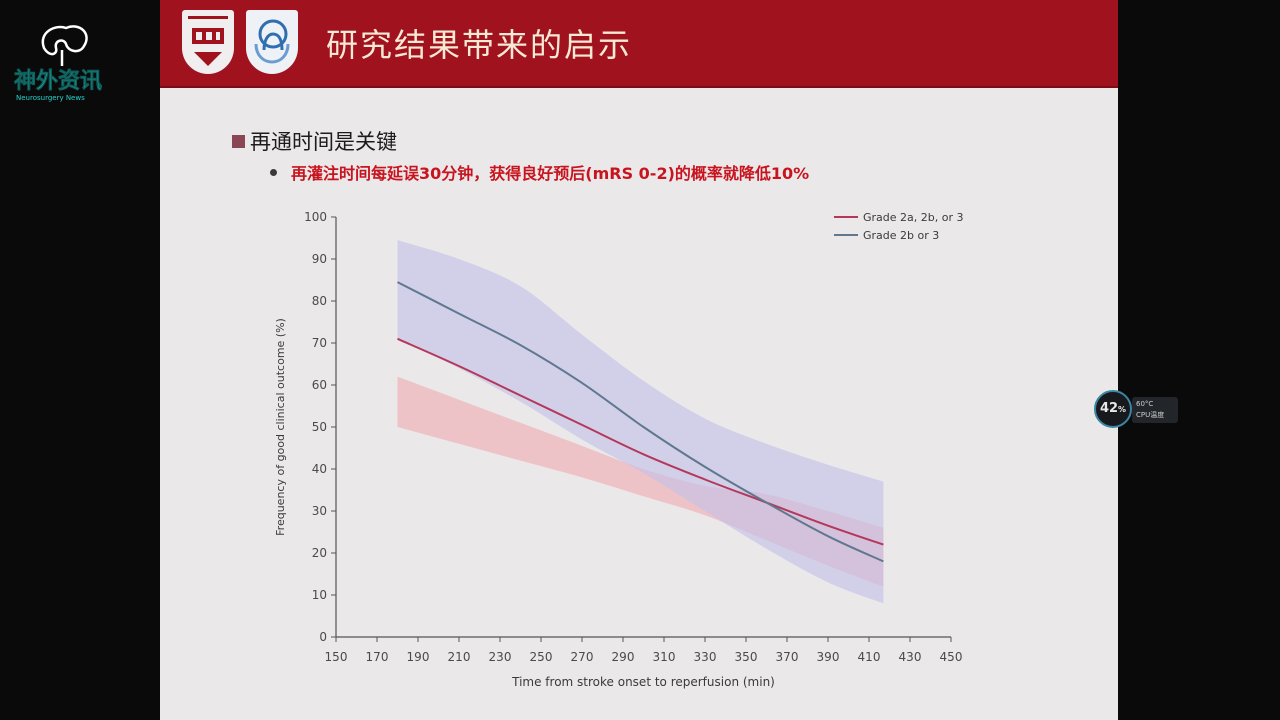 Image resolution: width=1280 pixels, height=720 pixels. Describe the element at coordinates (319, 301) in the screenshot. I see `y-tick-label: 80` at that location.